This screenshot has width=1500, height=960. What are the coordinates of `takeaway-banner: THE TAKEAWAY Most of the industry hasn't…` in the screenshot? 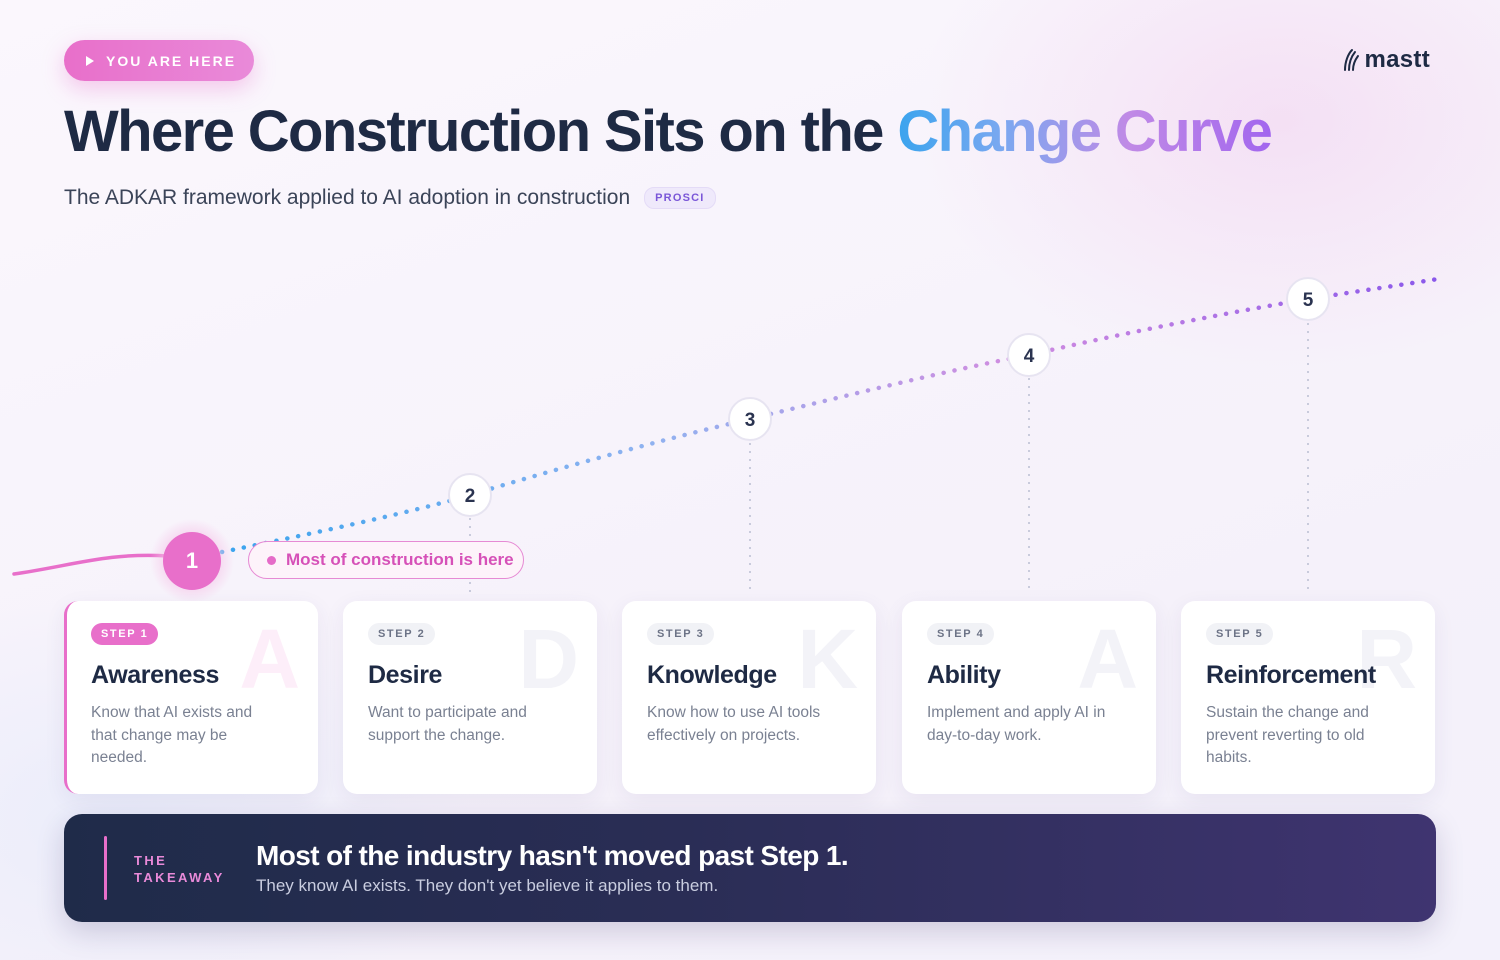 It's located at (750, 868).